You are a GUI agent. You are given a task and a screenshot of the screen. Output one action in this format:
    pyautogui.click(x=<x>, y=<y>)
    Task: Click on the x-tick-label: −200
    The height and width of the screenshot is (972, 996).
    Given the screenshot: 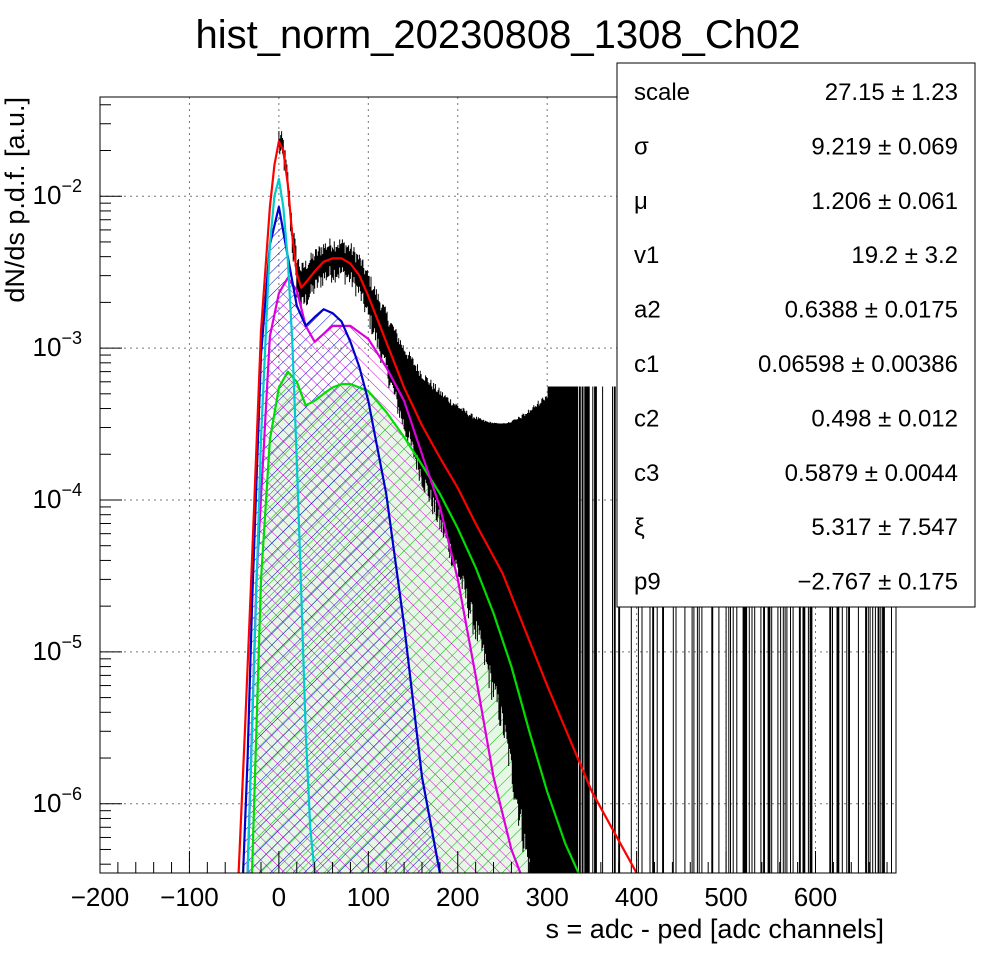 What is the action you would take?
    pyautogui.click(x=100, y=897)
    